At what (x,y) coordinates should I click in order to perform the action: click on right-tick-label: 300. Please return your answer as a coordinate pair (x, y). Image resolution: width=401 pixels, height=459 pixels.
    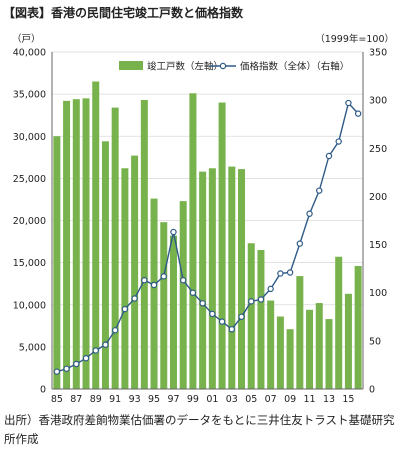
    Looking at the image, I should click on (378, 101).